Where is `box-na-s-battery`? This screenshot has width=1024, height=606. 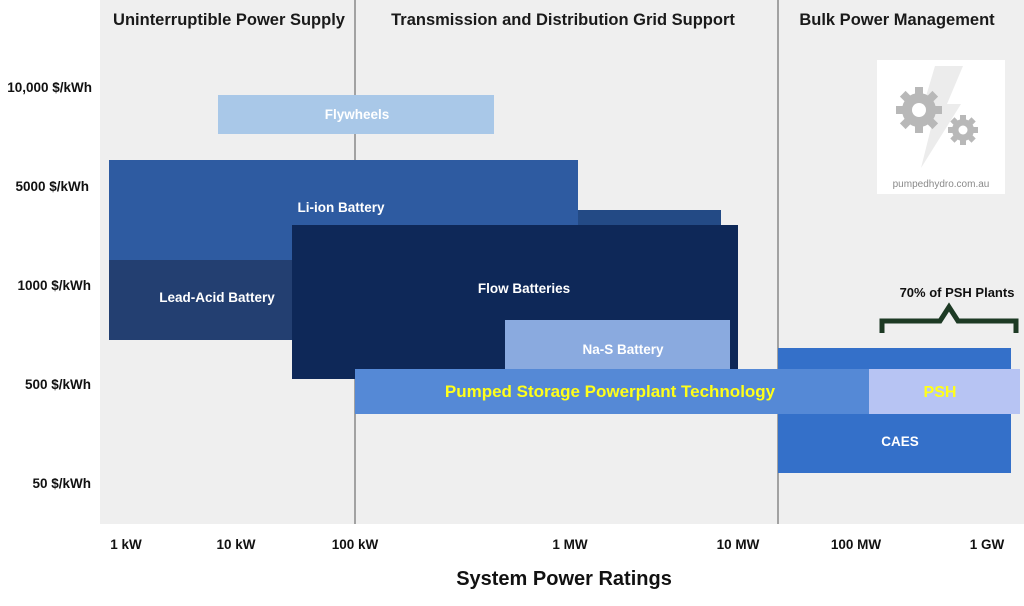 box-na-s-battery is located at coordinates (617, 345).